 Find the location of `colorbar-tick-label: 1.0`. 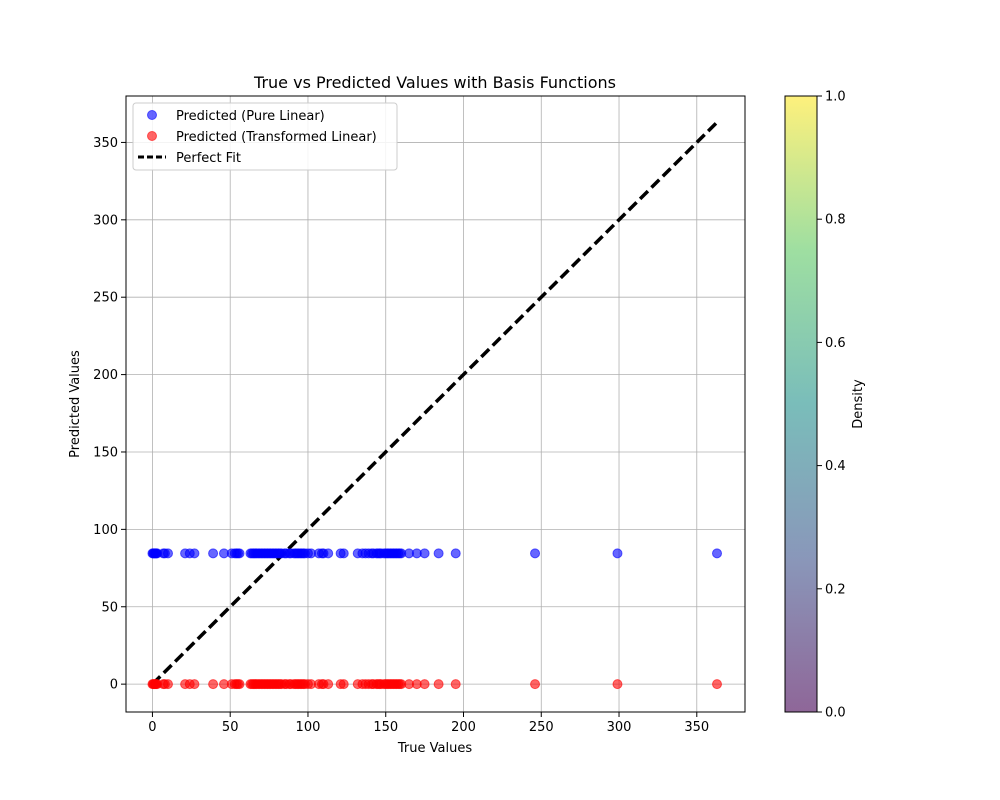

colorbar-tick-label: 1.0 is located at coordinates (835, 97).